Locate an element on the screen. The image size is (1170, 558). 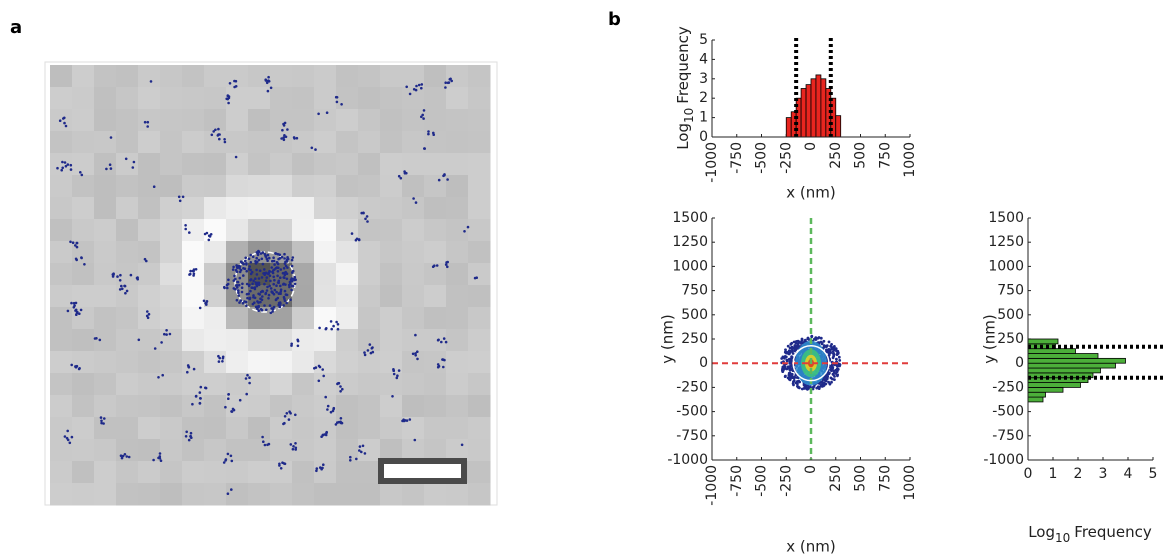
x-tick-label: 3 is located at coordinates (1103, 474).